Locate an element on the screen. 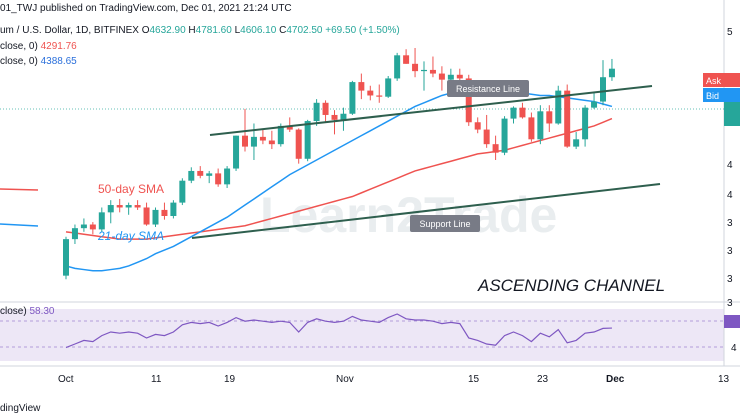 This screenshot has height=416, width=740. x-tick-label: Dec is located at coordinates (615, 379).